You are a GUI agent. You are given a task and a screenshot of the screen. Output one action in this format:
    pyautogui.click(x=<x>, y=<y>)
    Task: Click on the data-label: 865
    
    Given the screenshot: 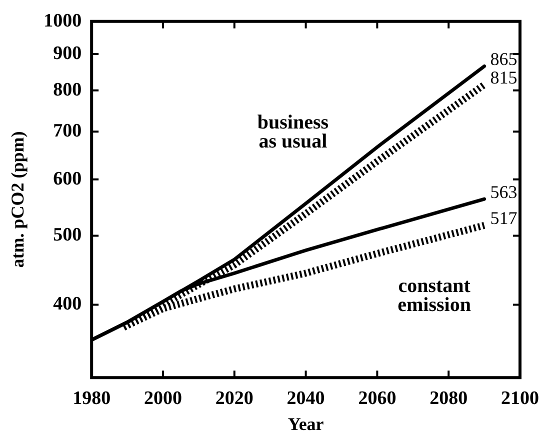 What is the action you would take?
    pyautogui.click(x=504, y=58)
    